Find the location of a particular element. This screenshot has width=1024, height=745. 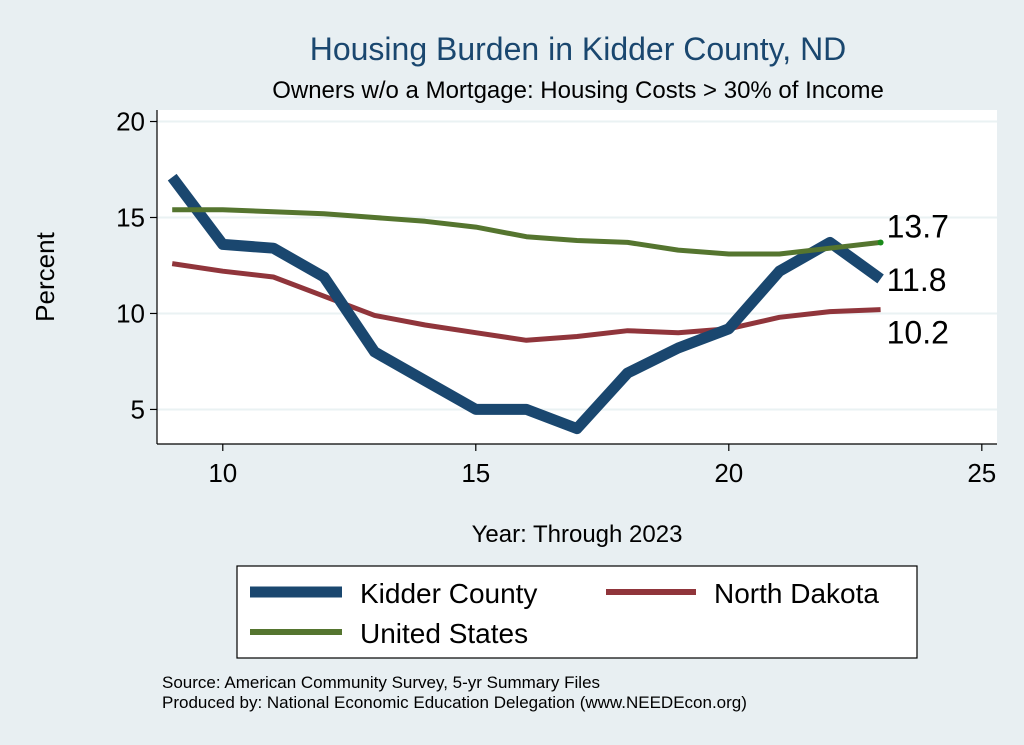

x-tick-label: 20 is located at coordinates (728, 473).